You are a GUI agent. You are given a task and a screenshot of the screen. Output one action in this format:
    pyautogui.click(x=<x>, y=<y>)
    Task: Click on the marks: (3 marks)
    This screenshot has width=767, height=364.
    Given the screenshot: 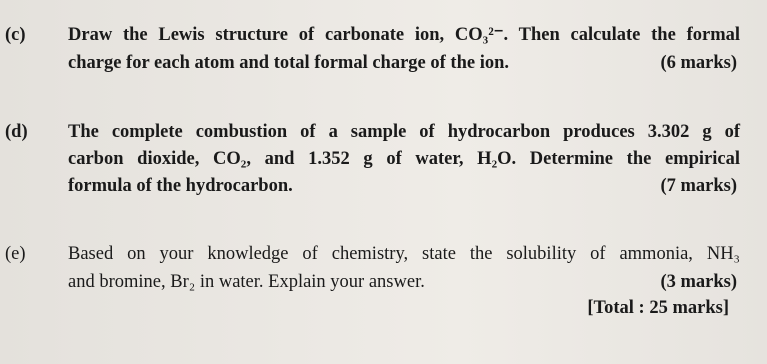 What is the action you would take?
    pyautogui.click(x=698, y=282)
    